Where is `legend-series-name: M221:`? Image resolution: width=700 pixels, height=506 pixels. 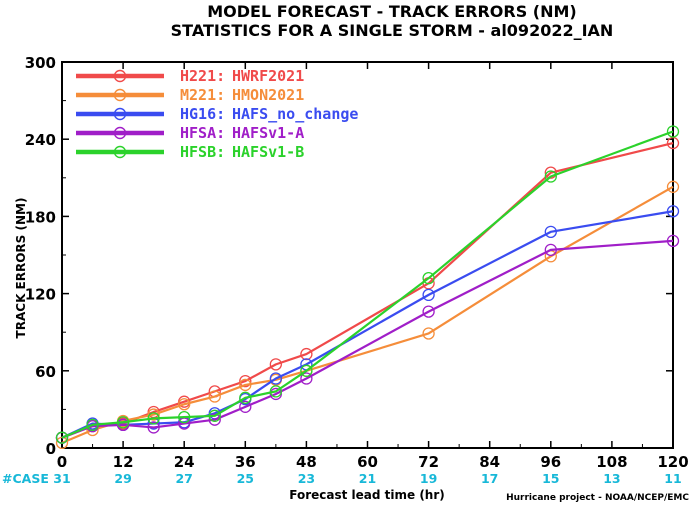
legend-series-name: M221: is located at coordinates (202, 95).